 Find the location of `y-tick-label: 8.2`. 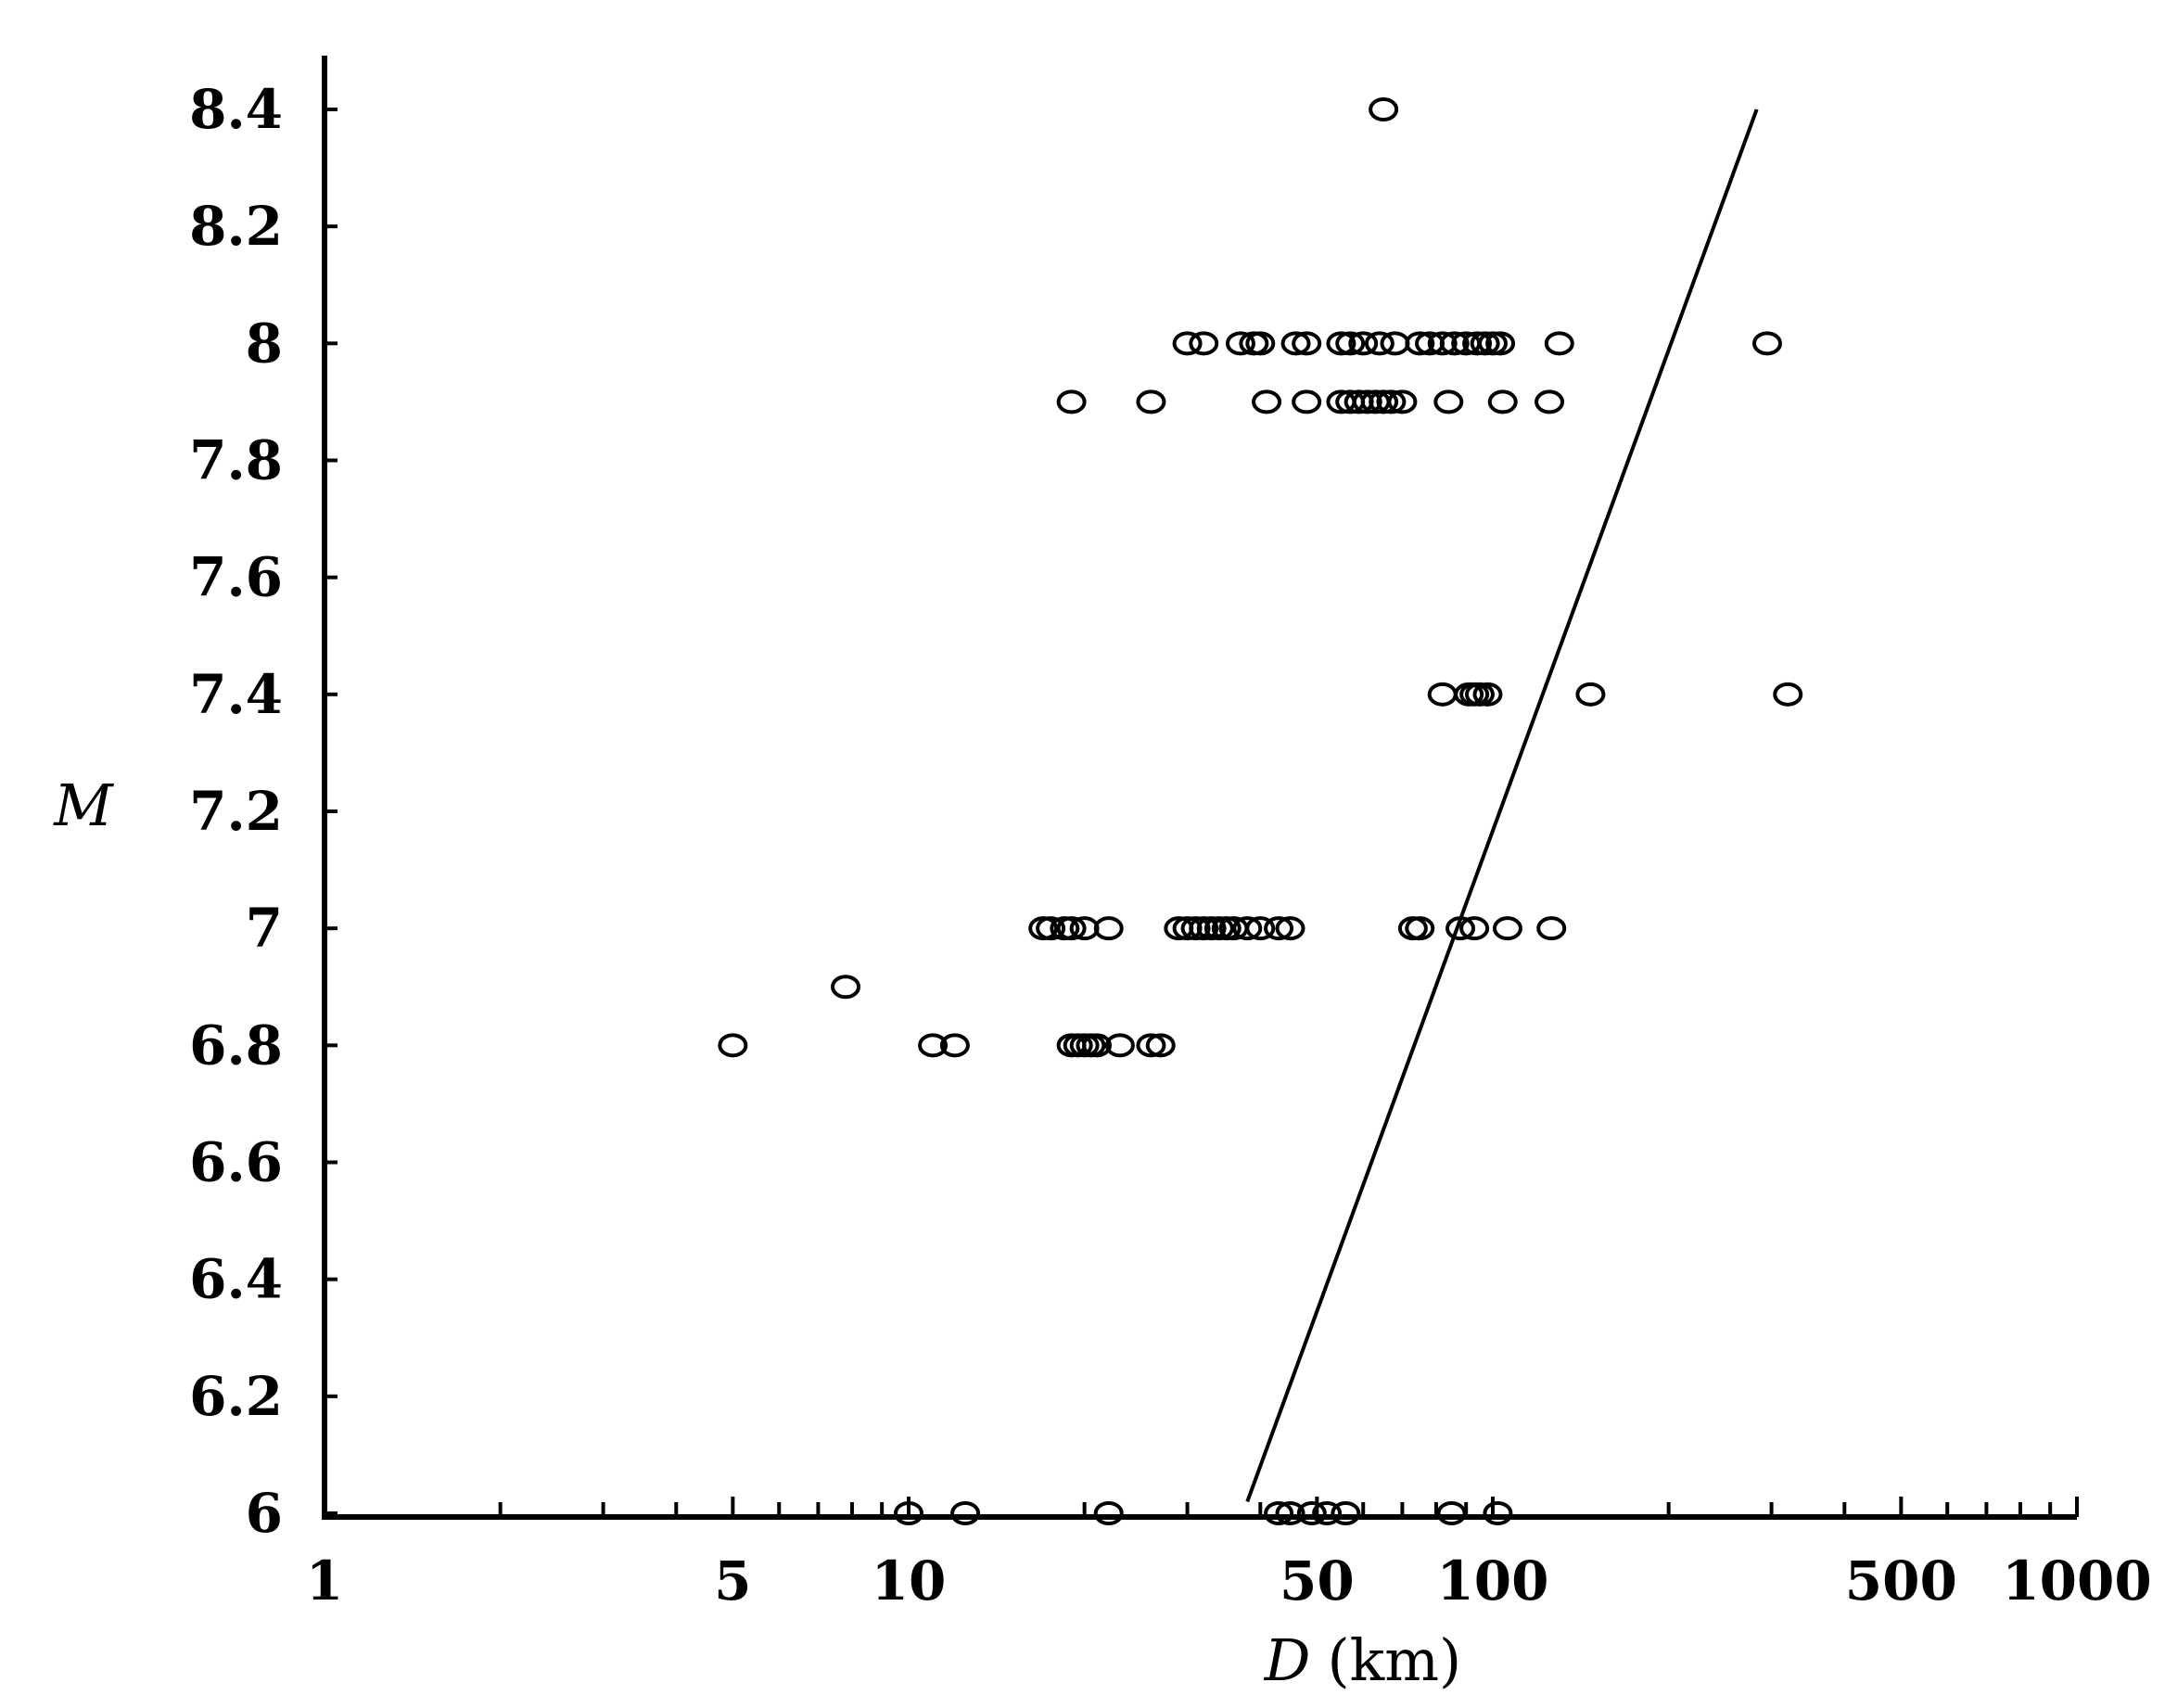

y-tick-label: 8.2 is located at coordinates (236, 226).